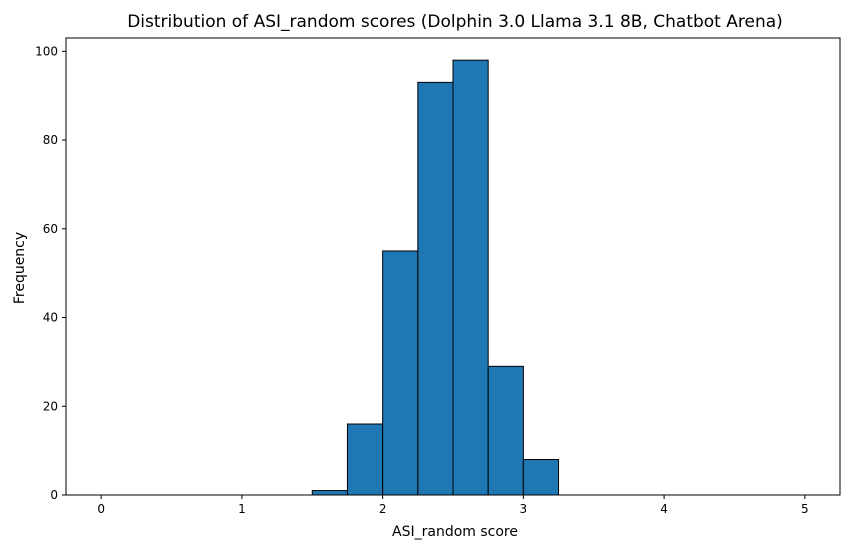 The height and width of the screenshot is (550, 851). Describe the element at coordinates (664, 509) in the screenshot. I see `x-tick-label: 4` at that location.